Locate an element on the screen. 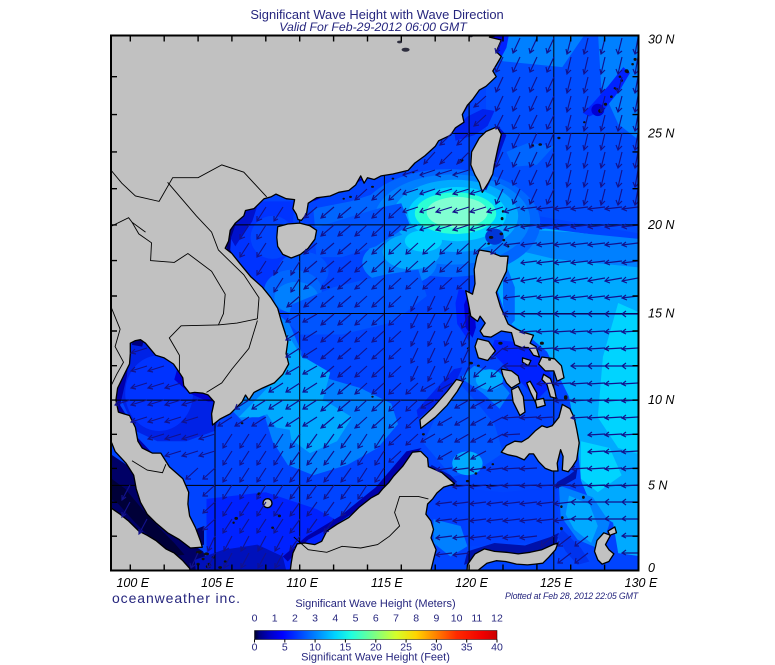 The image size is (775, 665). svg-text: 30 is located at coordinates (437, 648).